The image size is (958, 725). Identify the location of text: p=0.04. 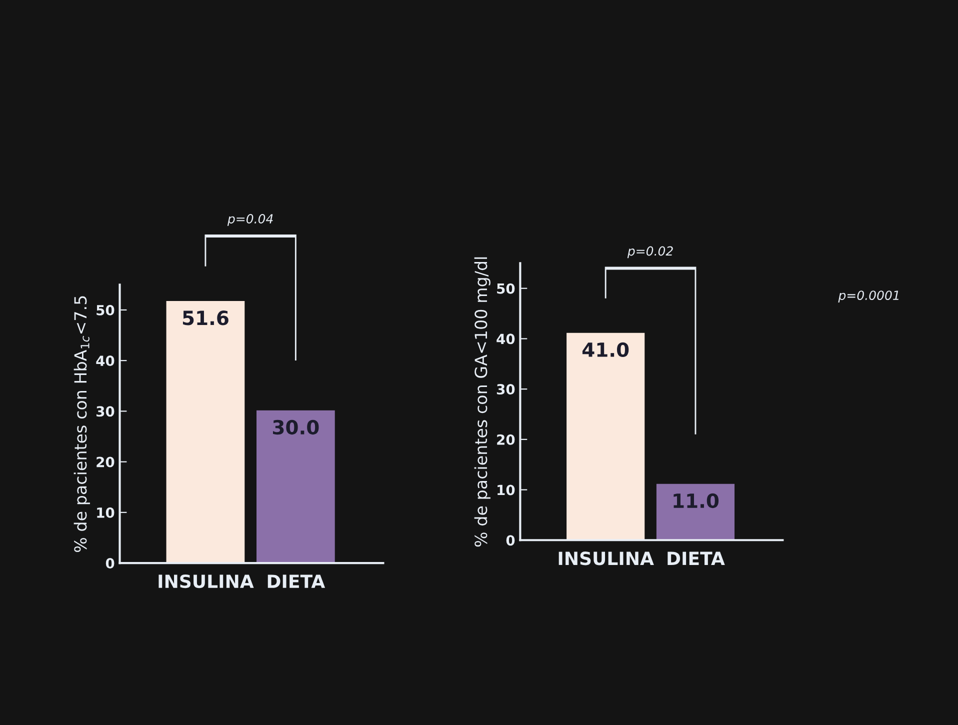
(250, 220).